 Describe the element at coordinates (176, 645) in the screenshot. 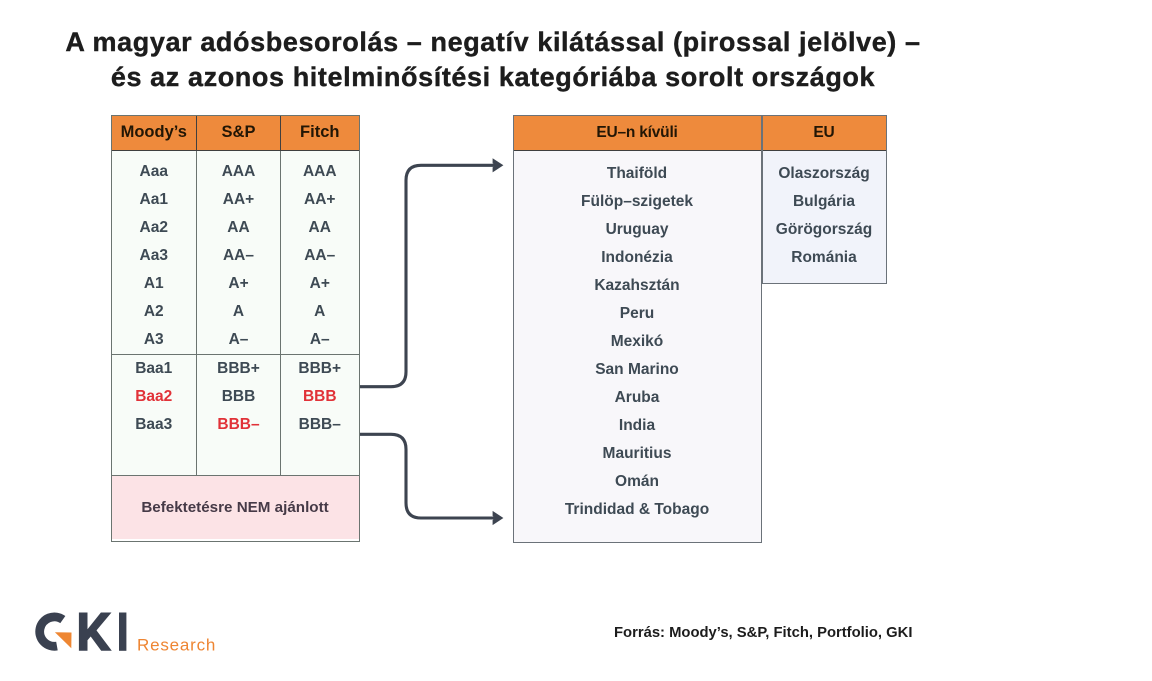

I see `svg-text: Research` at that location.